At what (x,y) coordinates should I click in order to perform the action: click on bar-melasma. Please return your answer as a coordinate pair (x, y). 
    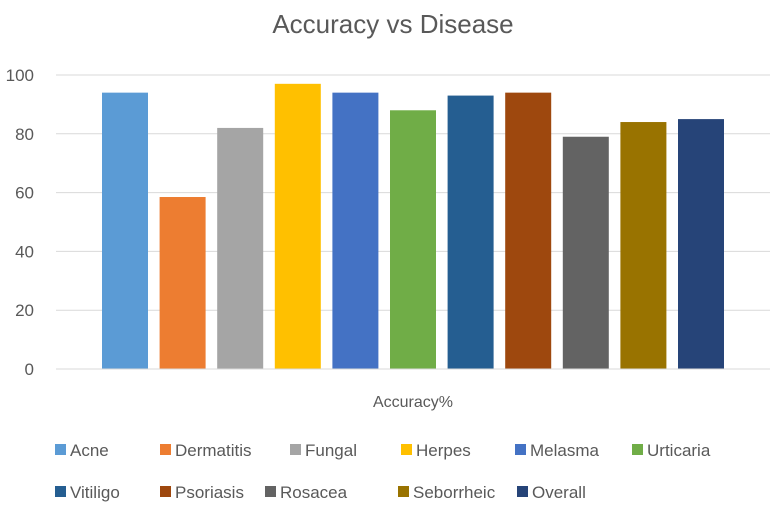
    Looking at the image, I should click on (355, 230).